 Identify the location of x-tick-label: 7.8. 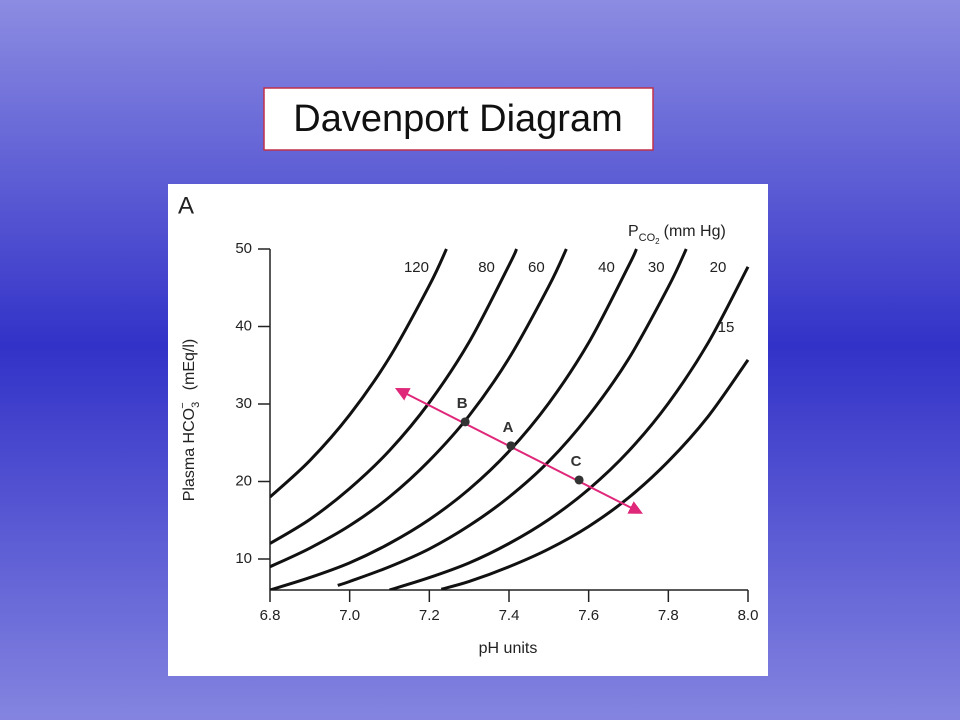
(668, 615).